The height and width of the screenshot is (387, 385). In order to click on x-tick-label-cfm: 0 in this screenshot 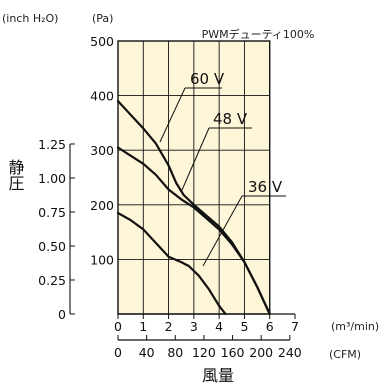, I will do `click(118, 352)`.